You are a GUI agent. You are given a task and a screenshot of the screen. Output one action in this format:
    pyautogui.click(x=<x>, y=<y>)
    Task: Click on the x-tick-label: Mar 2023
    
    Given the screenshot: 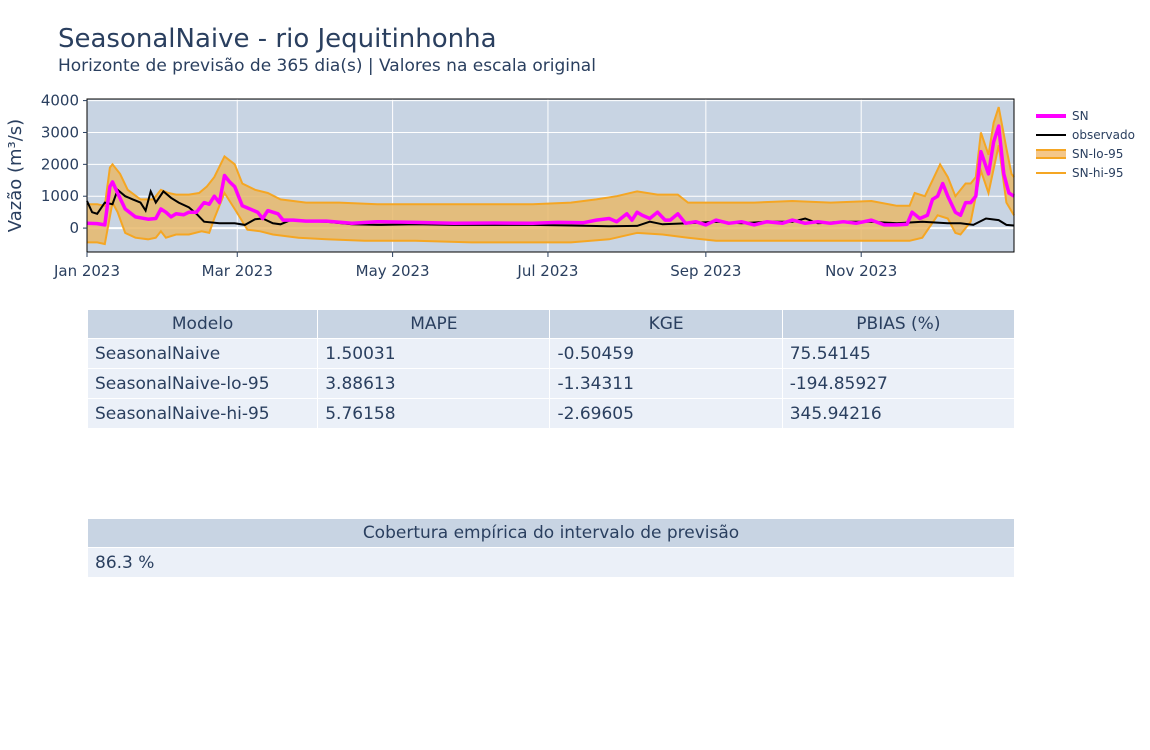 What is the action you would take?
    pyautogui.click(x=237, y=271)
    